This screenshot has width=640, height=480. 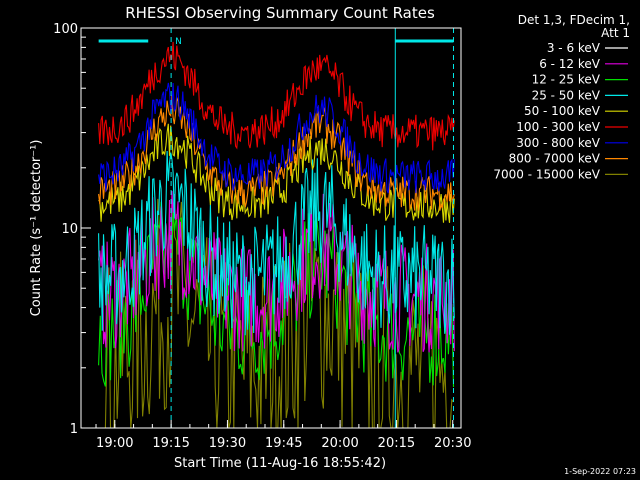 I want to click on legend-label-0: 3 - 6 keV, so click(x=574, y=48).